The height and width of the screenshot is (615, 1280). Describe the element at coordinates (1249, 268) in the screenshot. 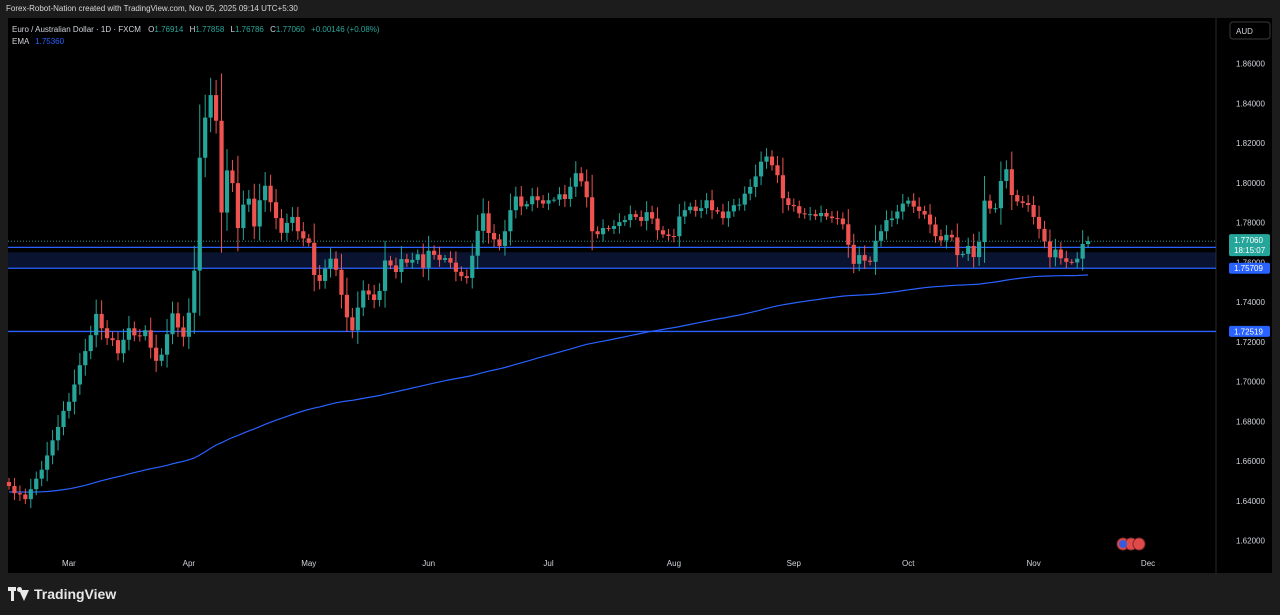

I see `level-price-label: 1.75709` at that location.